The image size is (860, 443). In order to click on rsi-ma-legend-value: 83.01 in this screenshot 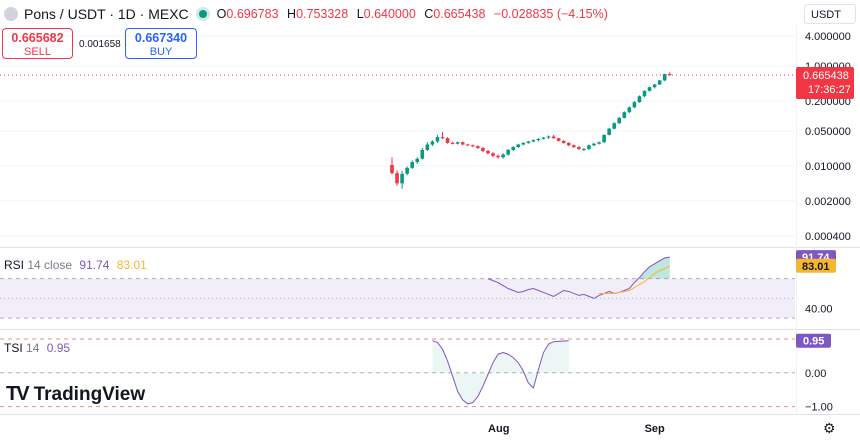, I will do `click(131, 265)`.